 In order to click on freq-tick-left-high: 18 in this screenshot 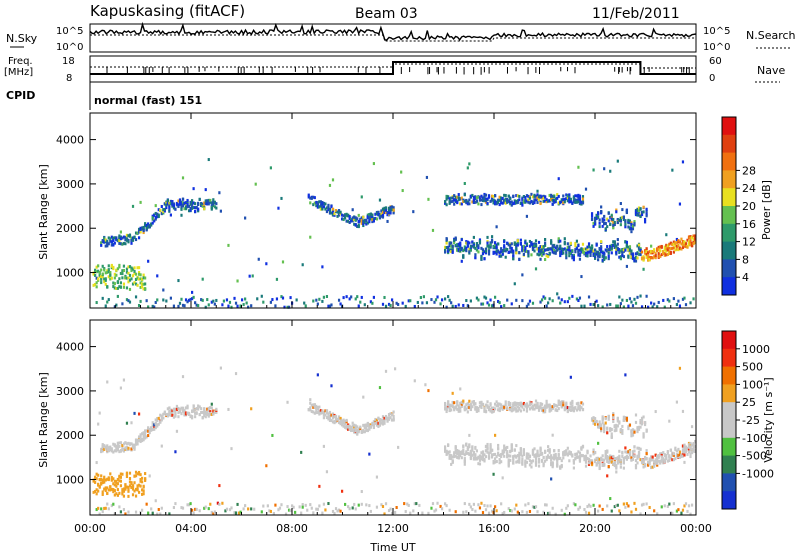, I will do `click(68, 61)`.